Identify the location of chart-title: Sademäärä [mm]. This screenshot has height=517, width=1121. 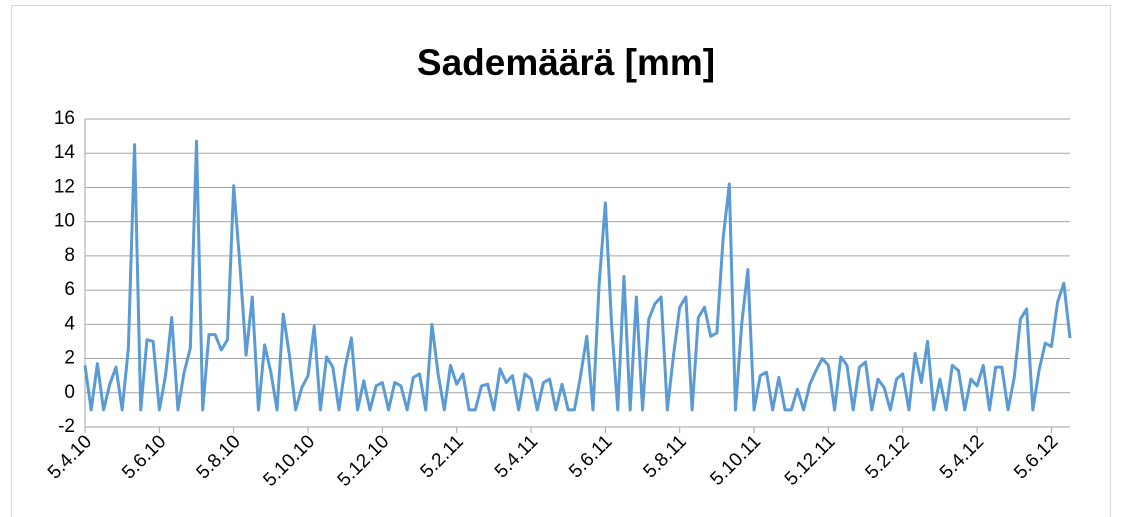
(566, 62).